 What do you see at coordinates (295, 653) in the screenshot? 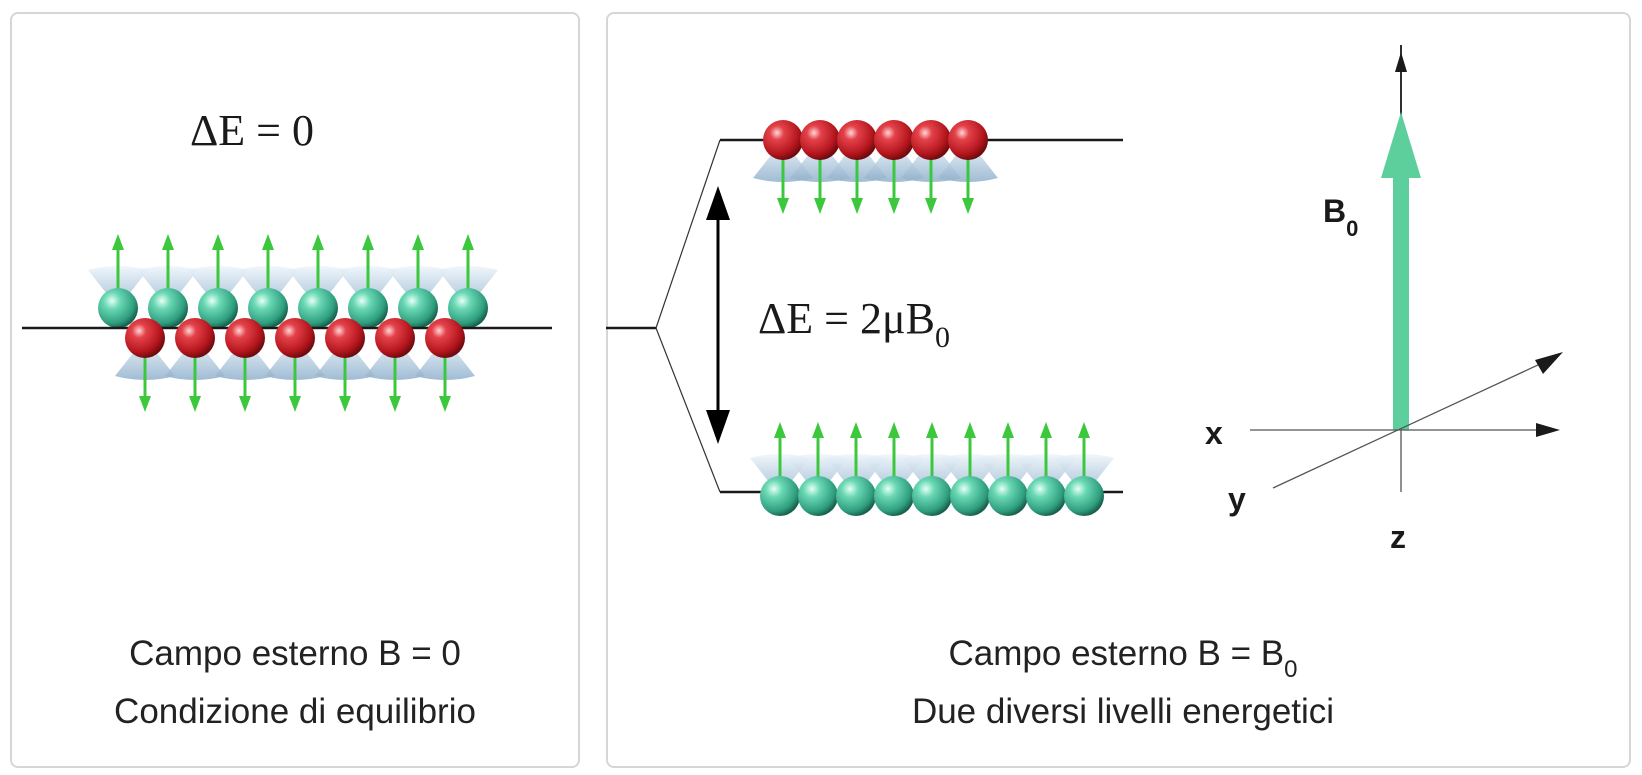
I see `left-caption-line1: Campo esterno B = 0` at bounding box center [295, 653].